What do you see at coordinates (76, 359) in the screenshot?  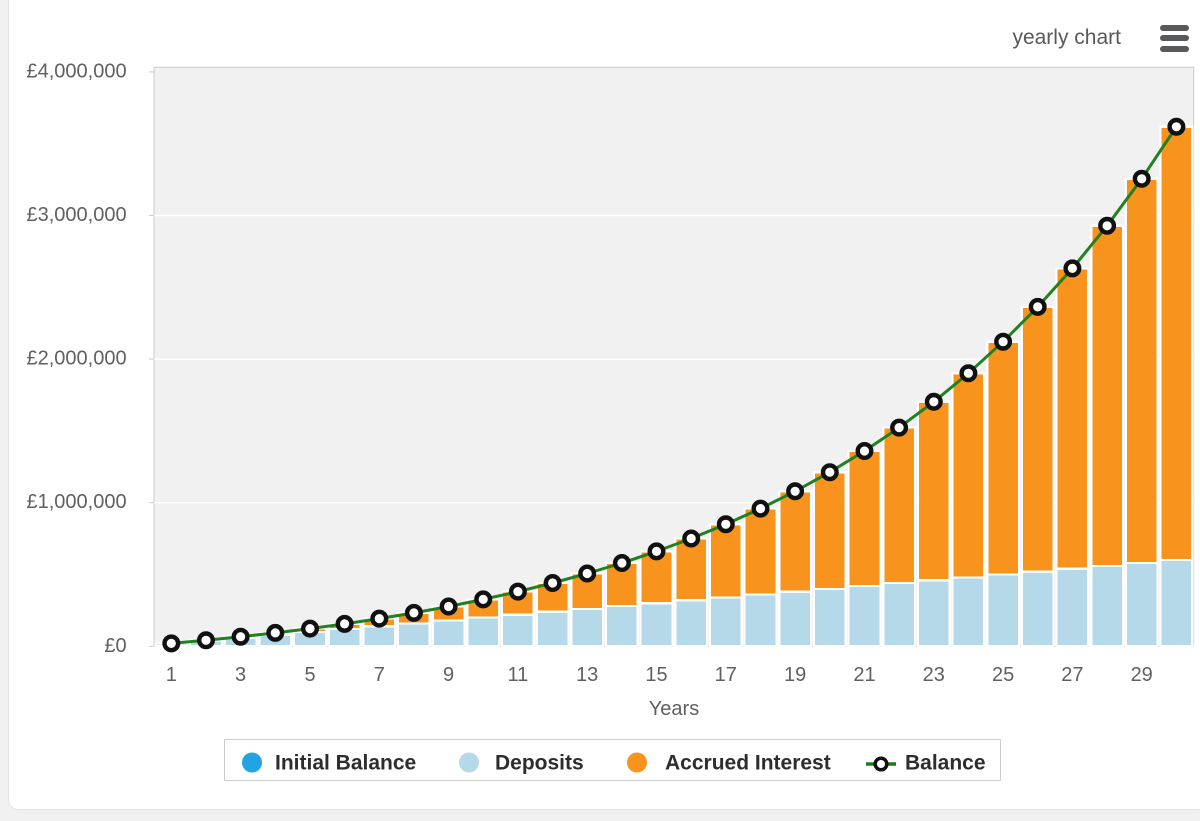 I see `svg-text: £2,000,000` at bounding box center [76, 359].